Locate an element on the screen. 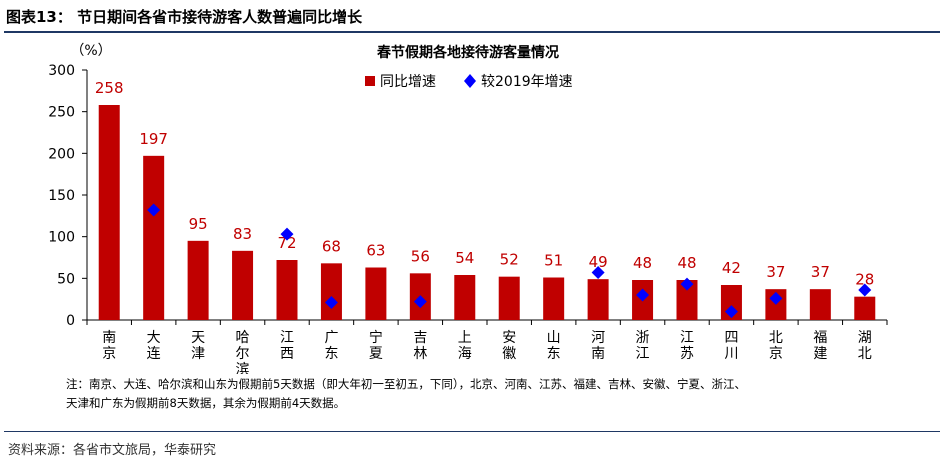  data-label: 197 is located at coordinates (153, 139).